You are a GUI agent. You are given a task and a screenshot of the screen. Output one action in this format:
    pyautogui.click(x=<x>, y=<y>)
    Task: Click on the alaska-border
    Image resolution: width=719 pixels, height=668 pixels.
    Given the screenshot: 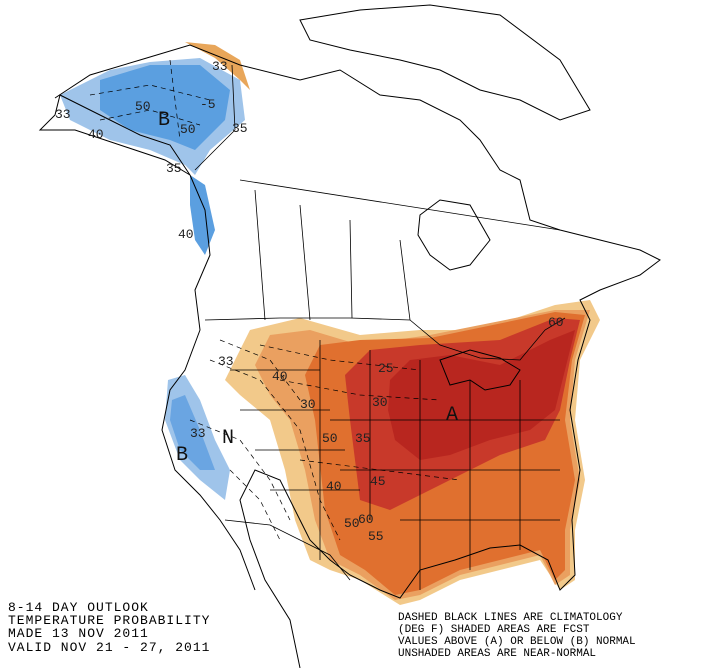 What is the action you would take?
    pyautogui.click(x=215, y=117)
    